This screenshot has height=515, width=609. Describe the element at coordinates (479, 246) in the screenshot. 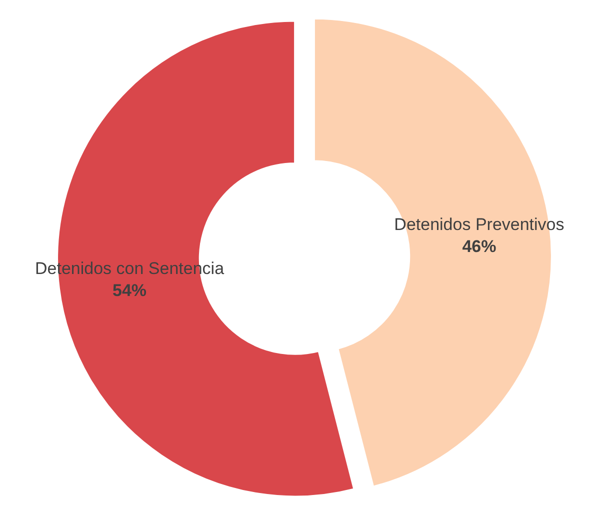

I see `data-label: 46%` at that location.